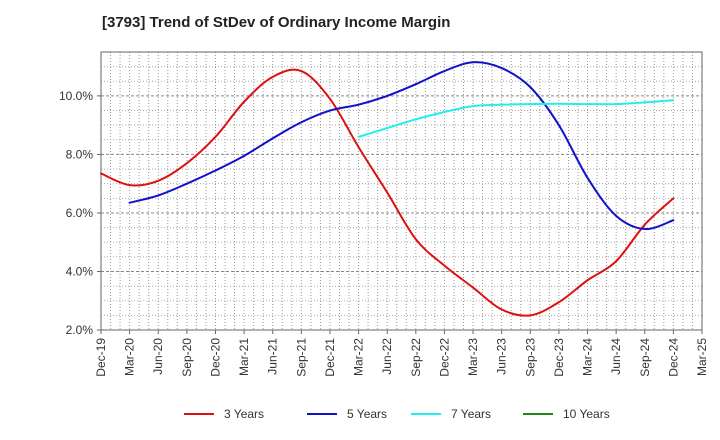  Describe the element at coordinates (673, 357) in the screenshot. I see `x-tick-label: Dec-24` at that location.